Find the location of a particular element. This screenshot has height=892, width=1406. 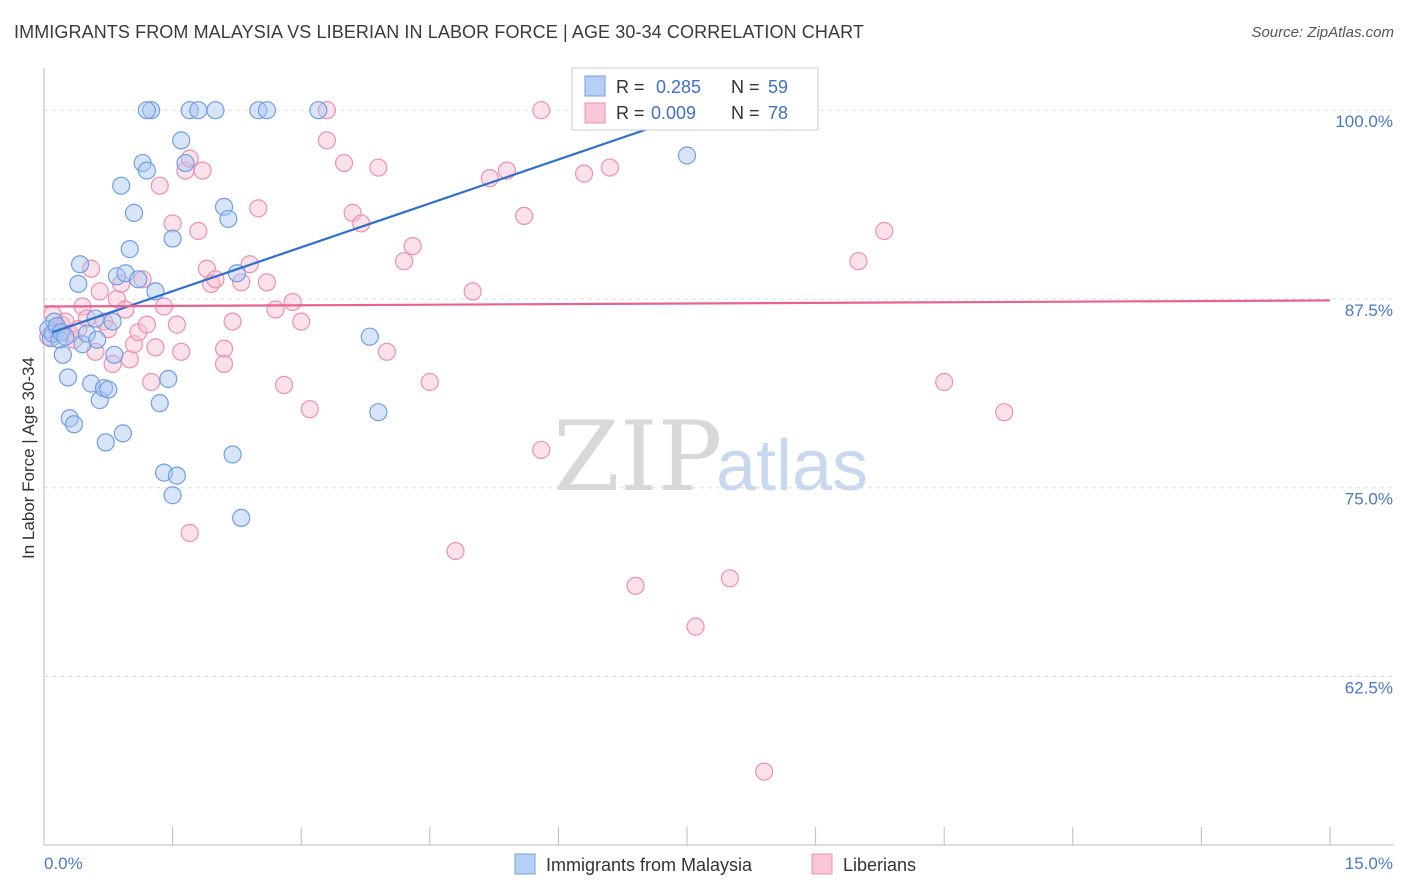

watermark-zip: ZIP is located at coordinates (637, 457).